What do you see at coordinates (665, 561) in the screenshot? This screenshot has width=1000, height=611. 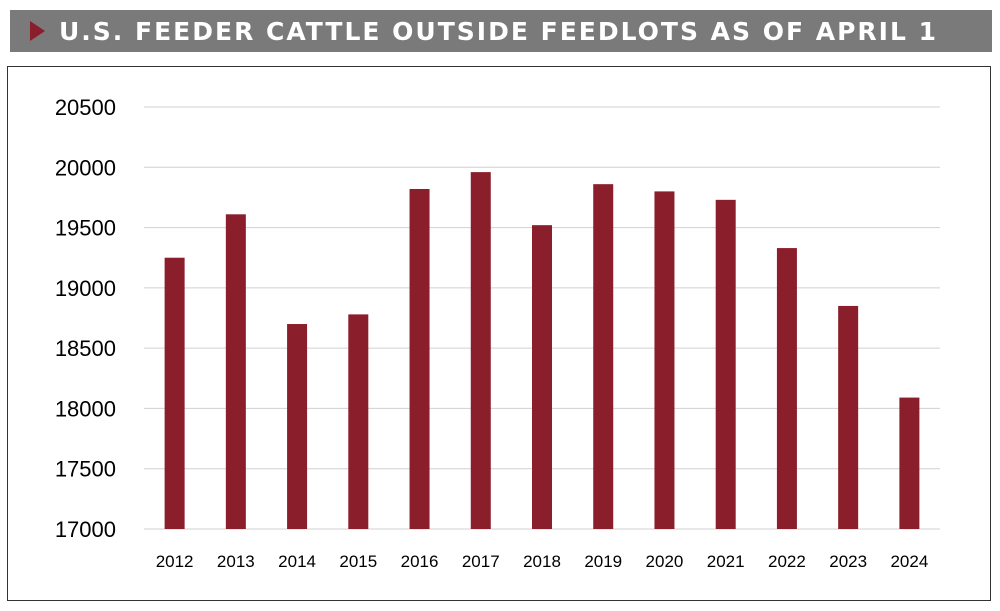 I see `x-tick-label: 2020` at bounding box center [665, 561].